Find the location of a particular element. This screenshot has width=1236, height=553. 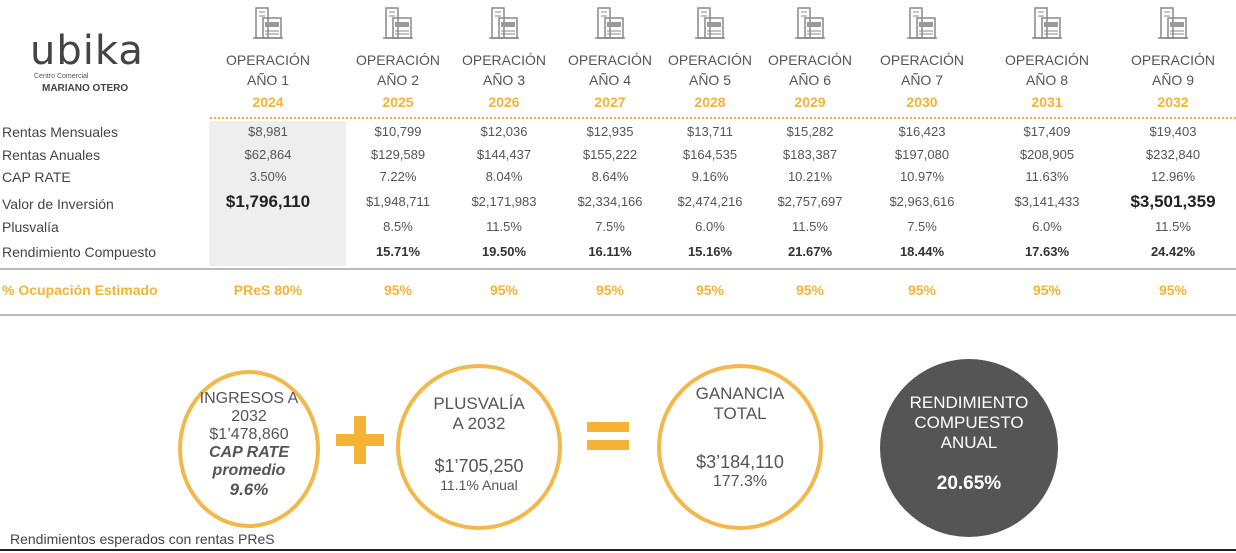

table-cell: 21.67% is located at coordinates (810, 251).